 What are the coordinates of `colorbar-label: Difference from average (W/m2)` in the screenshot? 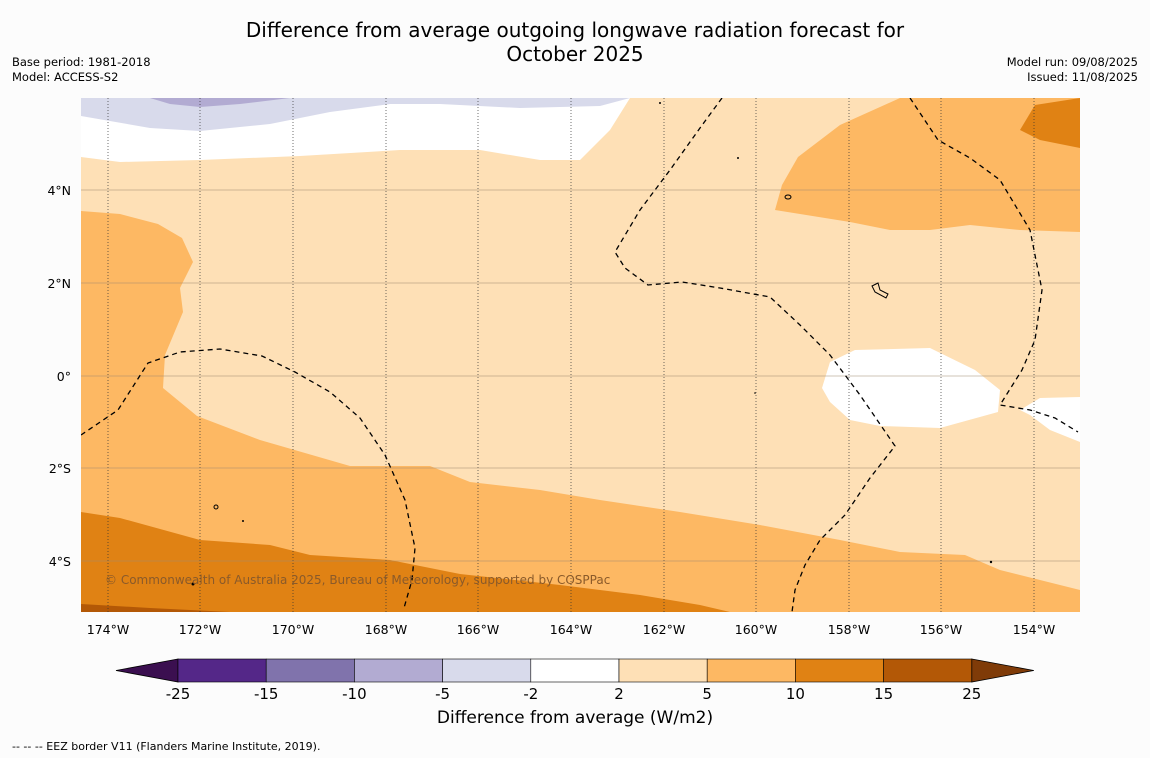 It's located at (575, 718).